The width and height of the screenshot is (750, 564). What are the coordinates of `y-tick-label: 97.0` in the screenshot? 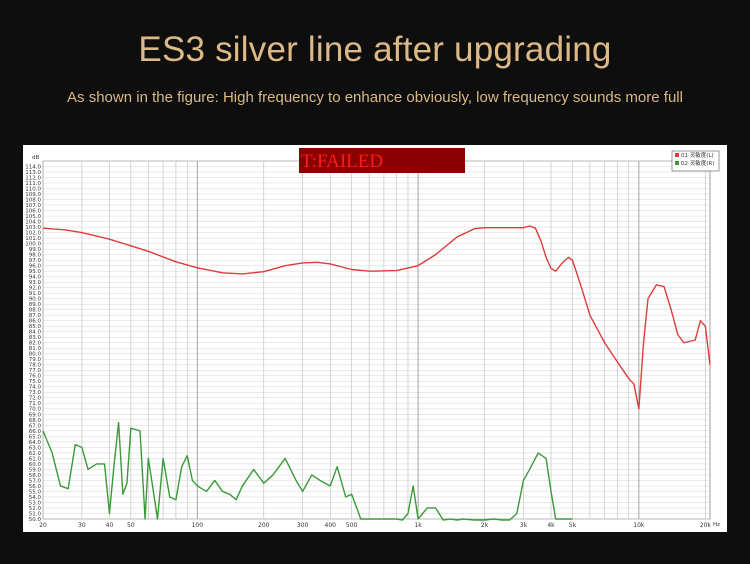 It's located at (35, 261).